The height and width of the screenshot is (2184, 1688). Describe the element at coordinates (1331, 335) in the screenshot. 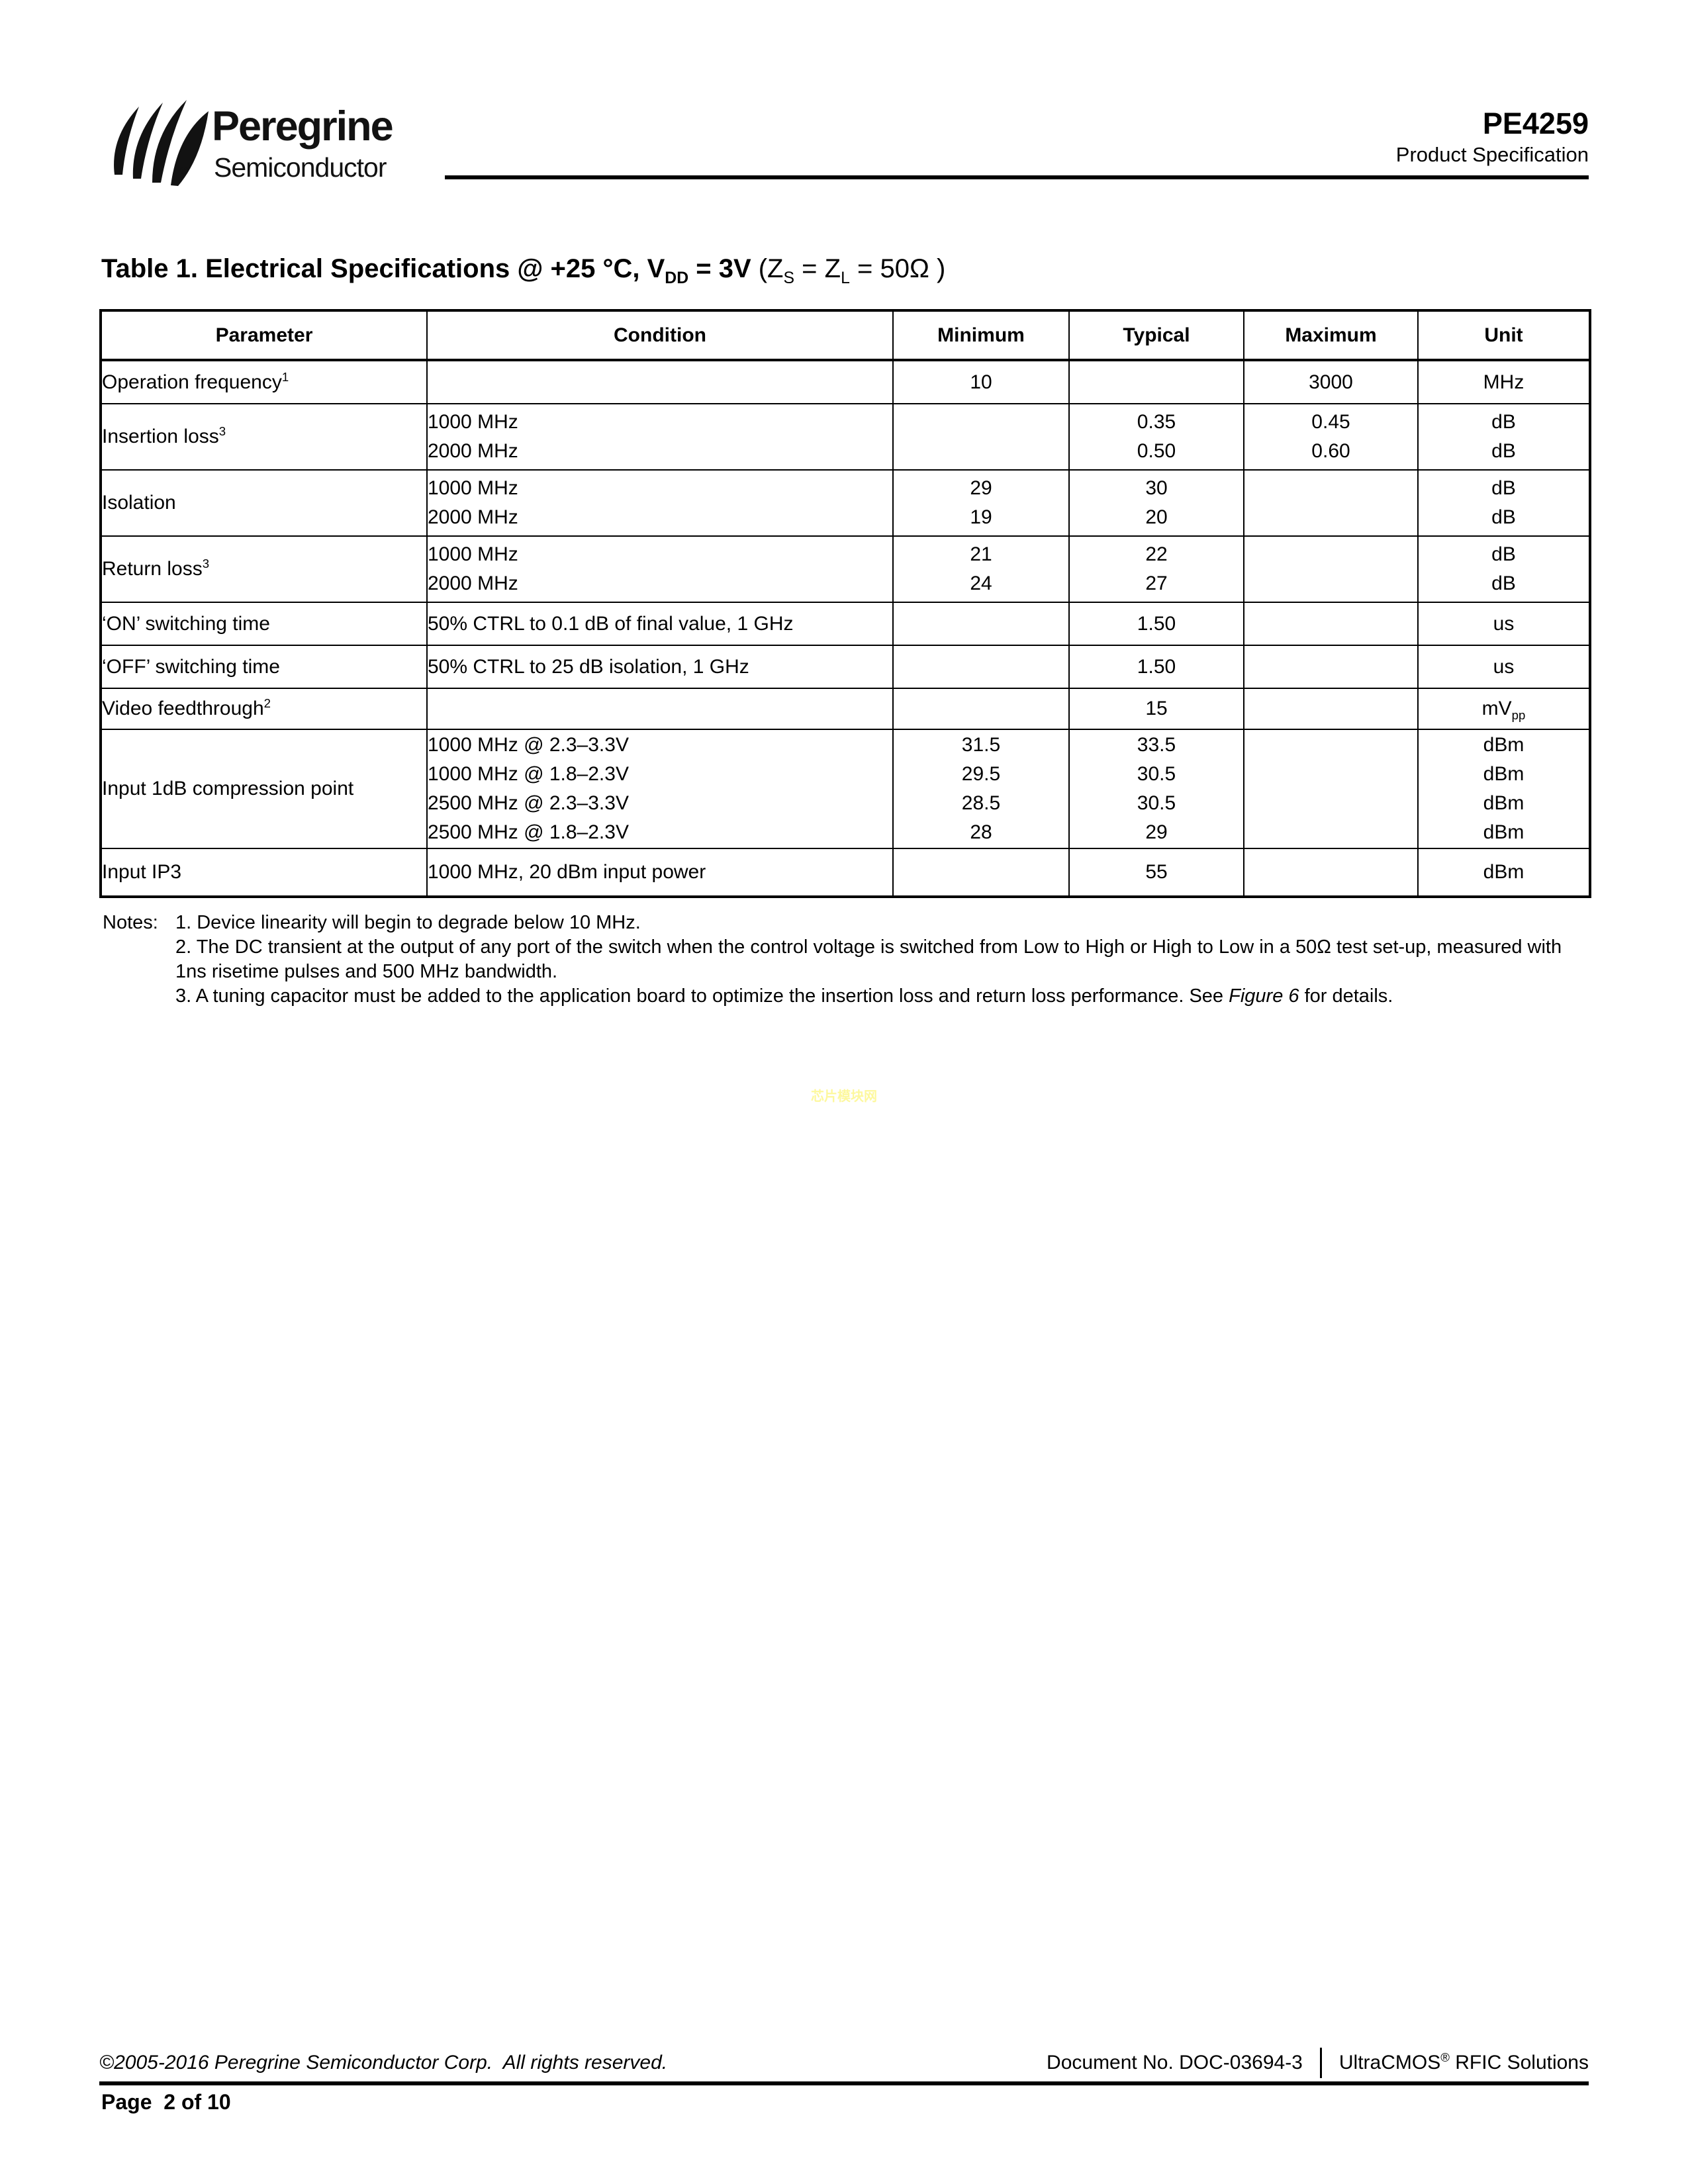

I see `column-header: Maximum` at that location.